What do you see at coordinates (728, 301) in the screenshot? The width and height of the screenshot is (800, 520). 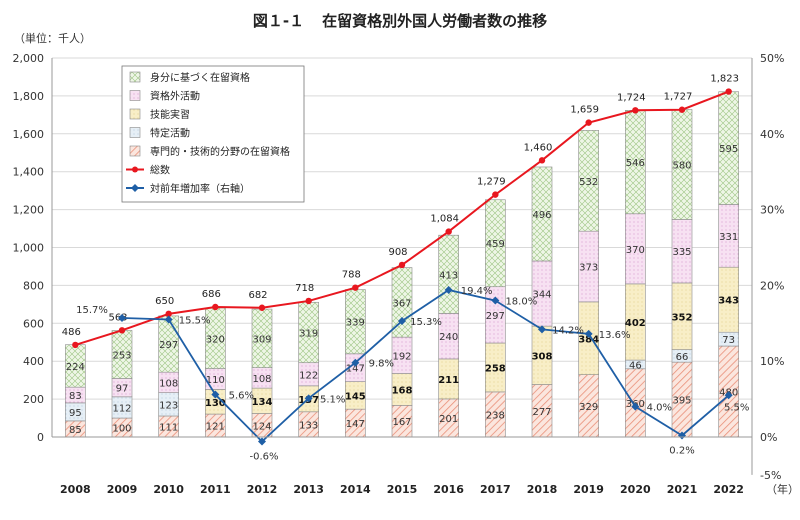 I see `bar-segment-label: 343` at bounding box center [728, 301].